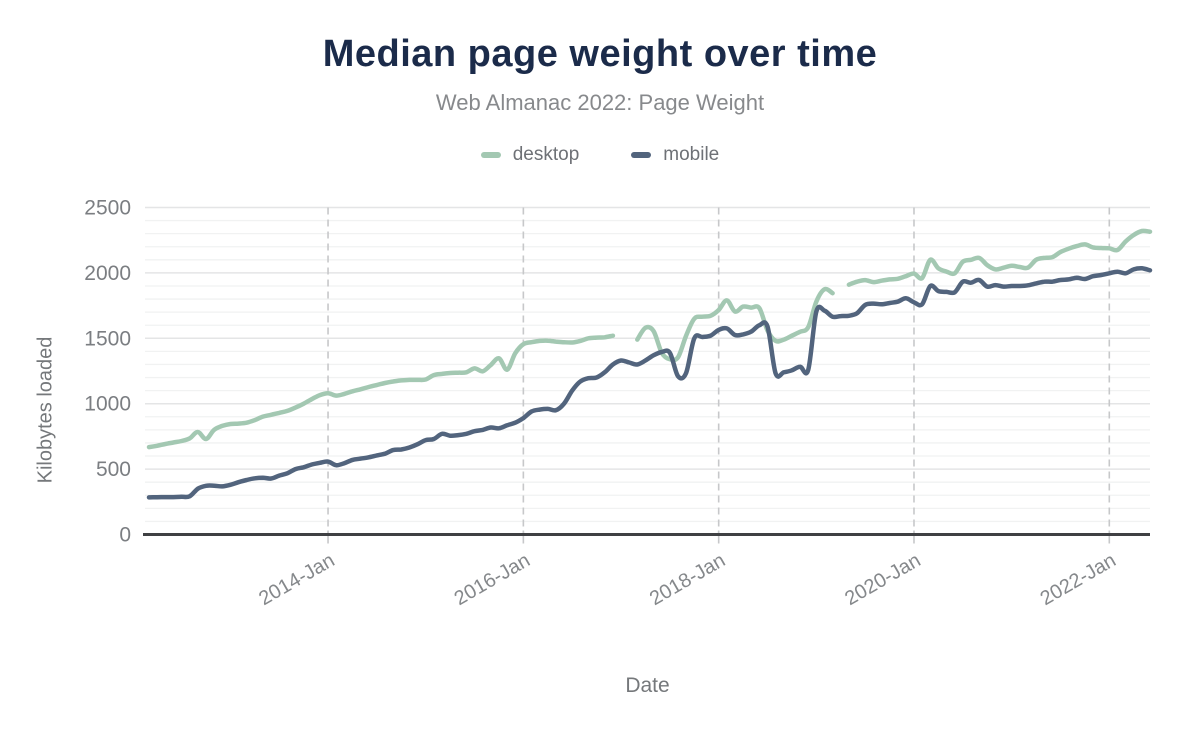 This screenshot has height=742, width=1200. I want to click on legend-item-desktop: desktop, so click(530, 155).